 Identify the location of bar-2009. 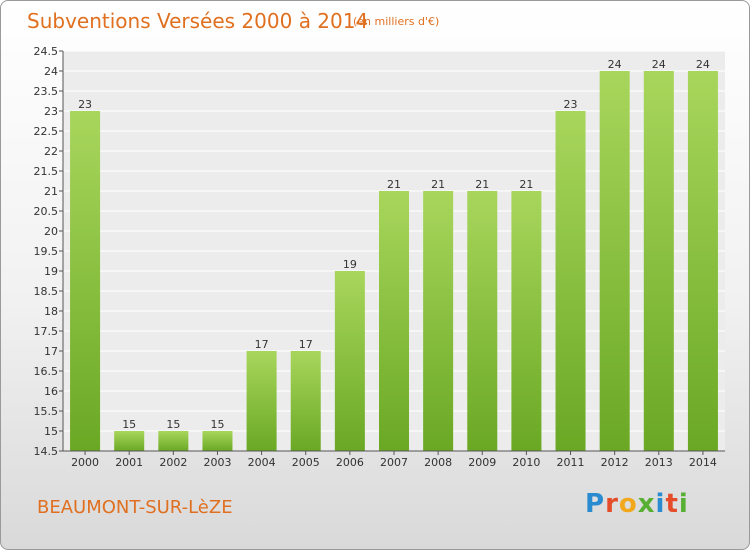
(482, 321).